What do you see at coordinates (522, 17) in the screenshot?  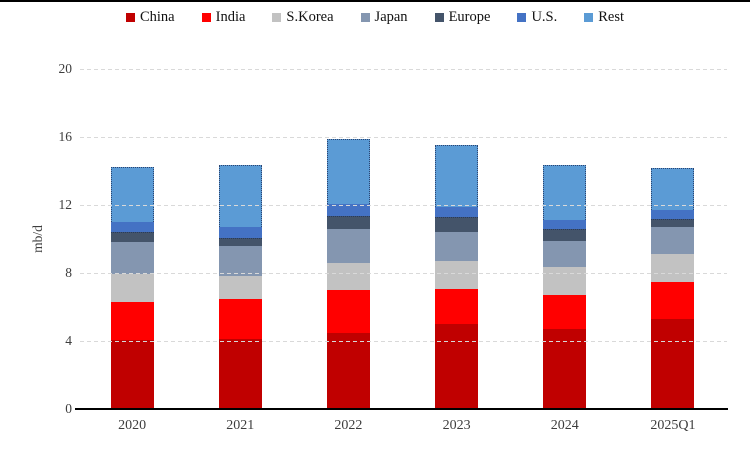 I see `legend-swatch-u-s` at bounding box center [522, 17].